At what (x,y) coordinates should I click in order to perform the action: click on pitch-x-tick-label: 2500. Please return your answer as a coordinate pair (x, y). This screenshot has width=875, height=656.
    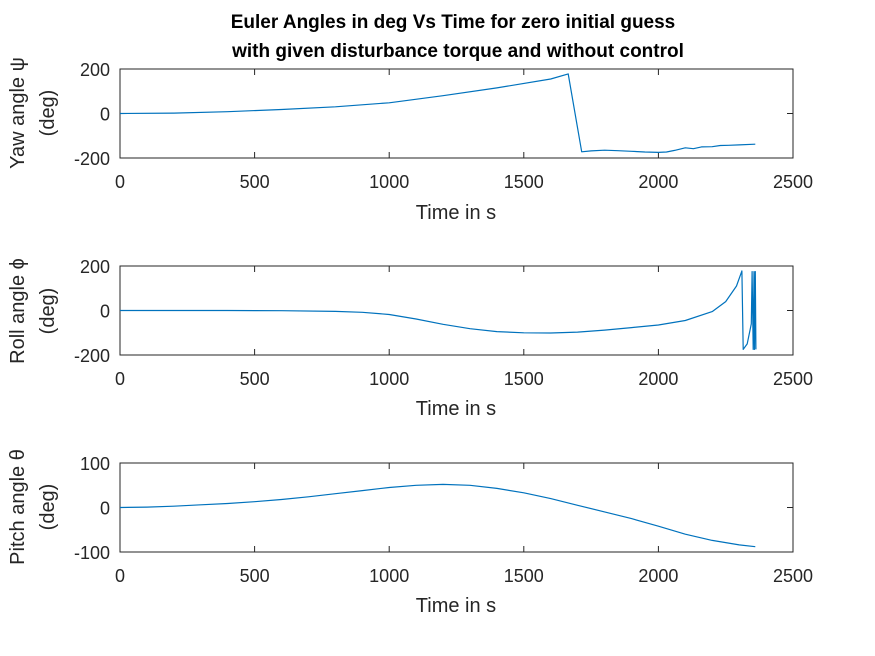
    Looking at the image, I should click on (793, 576).